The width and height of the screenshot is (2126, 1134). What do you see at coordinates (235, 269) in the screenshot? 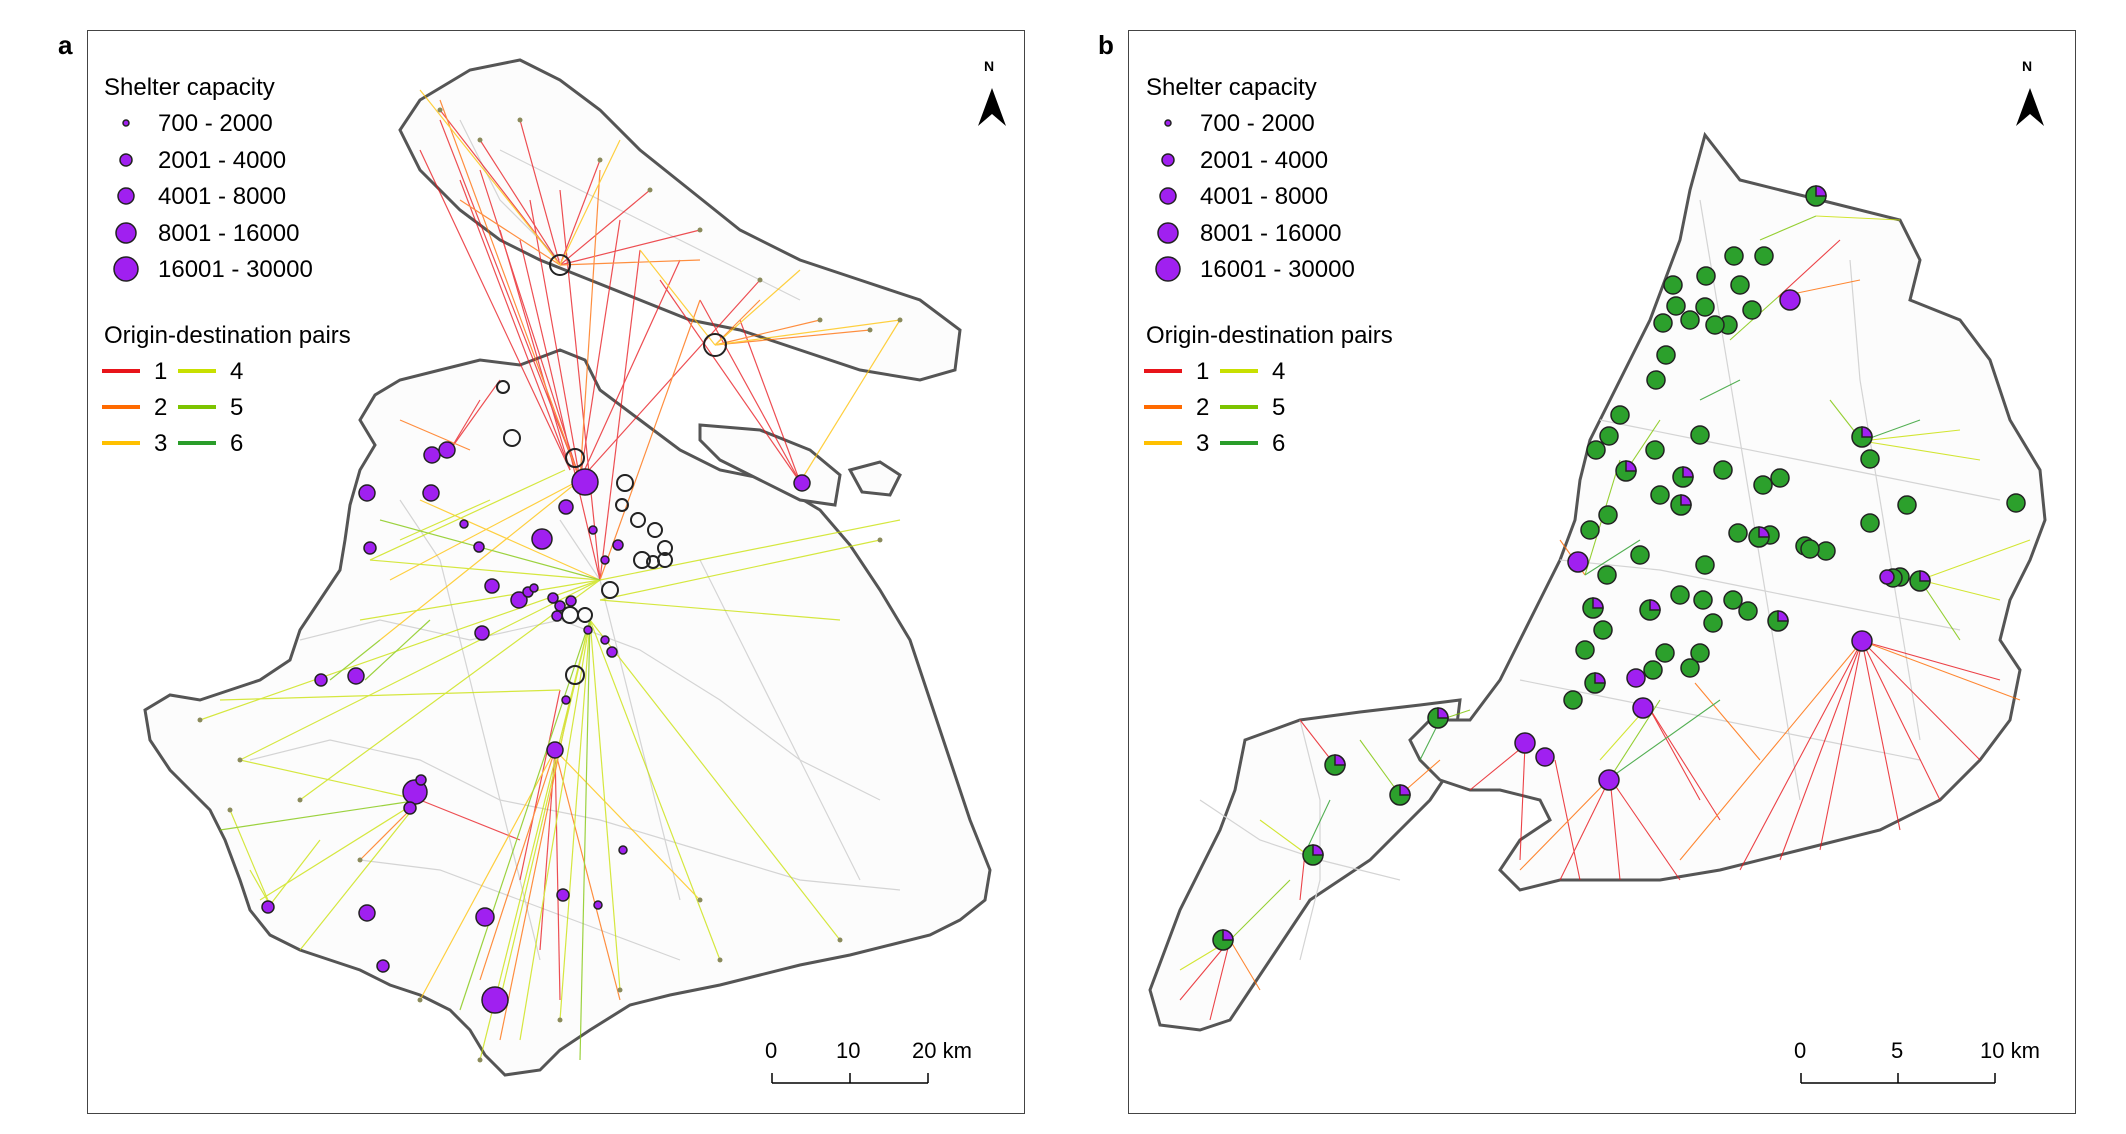
I see `shelter-class-a-5: 16001 - 30000` at bounding box center [235, 269].